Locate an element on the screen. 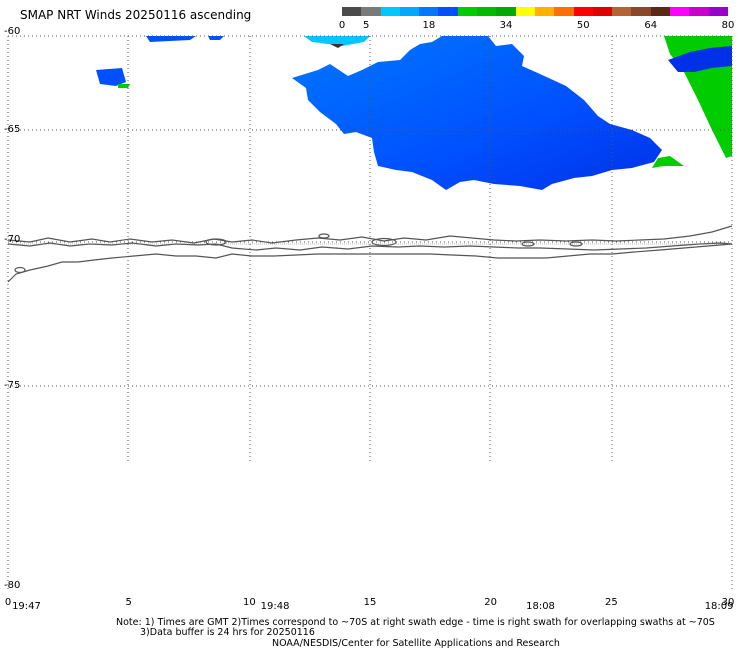 The width and height of the screenshot is (740, 650). longitude-label: 30 is located at coordinates (728, 602).